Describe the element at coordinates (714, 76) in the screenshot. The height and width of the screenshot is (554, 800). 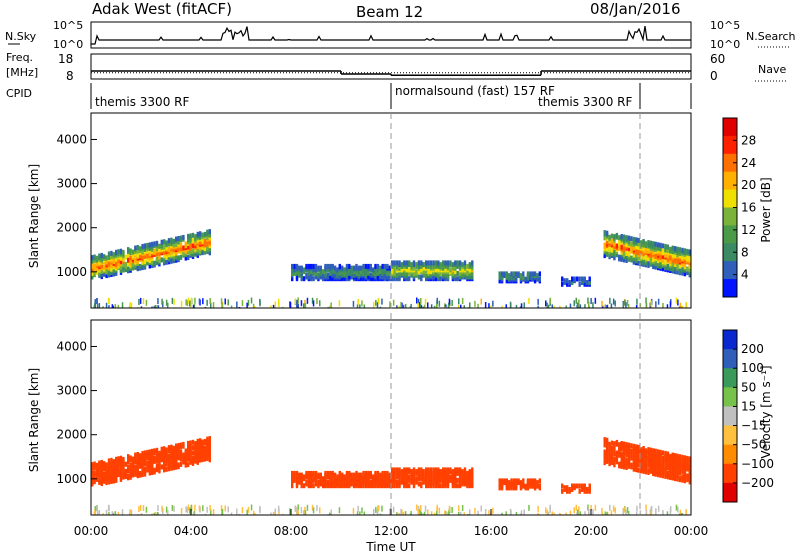
I see `freq-right-tick-bottom: 0` at that location.